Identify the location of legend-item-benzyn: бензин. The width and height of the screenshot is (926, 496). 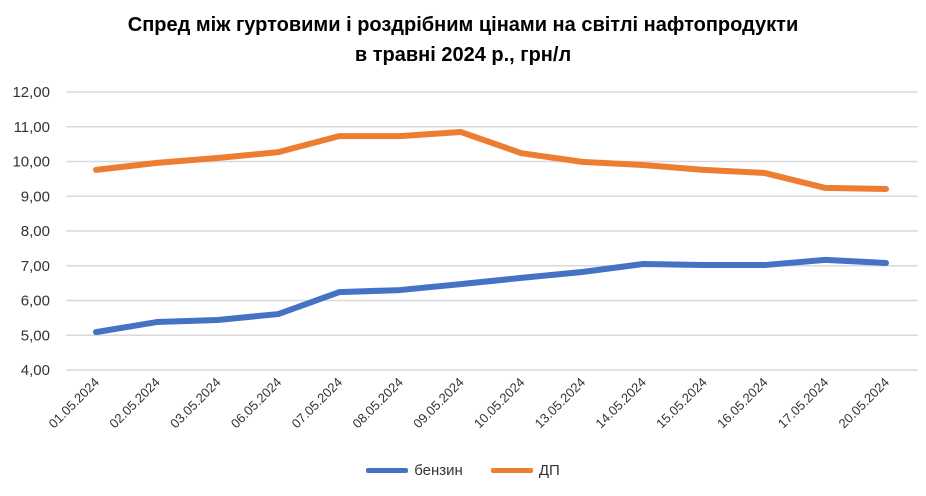
(414, 470).